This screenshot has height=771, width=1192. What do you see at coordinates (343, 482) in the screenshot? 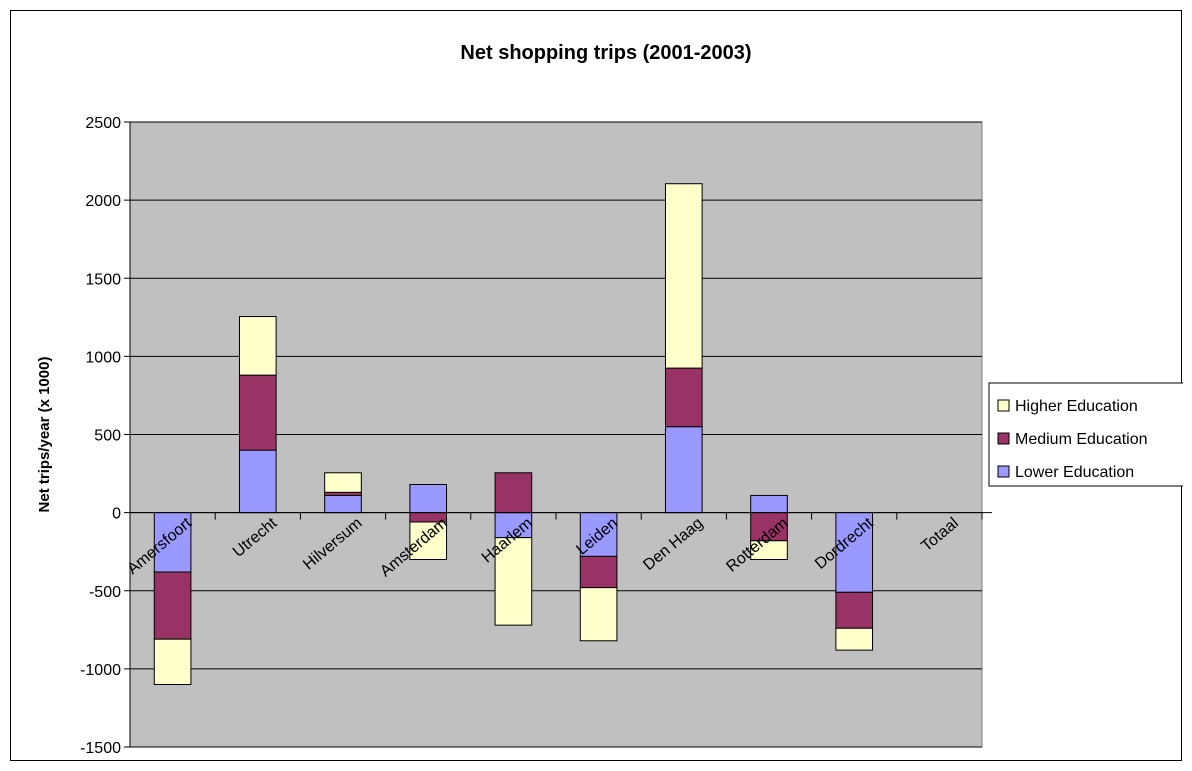
I see `bar-higher-education-hilversum` at bounding box center [343, 482].